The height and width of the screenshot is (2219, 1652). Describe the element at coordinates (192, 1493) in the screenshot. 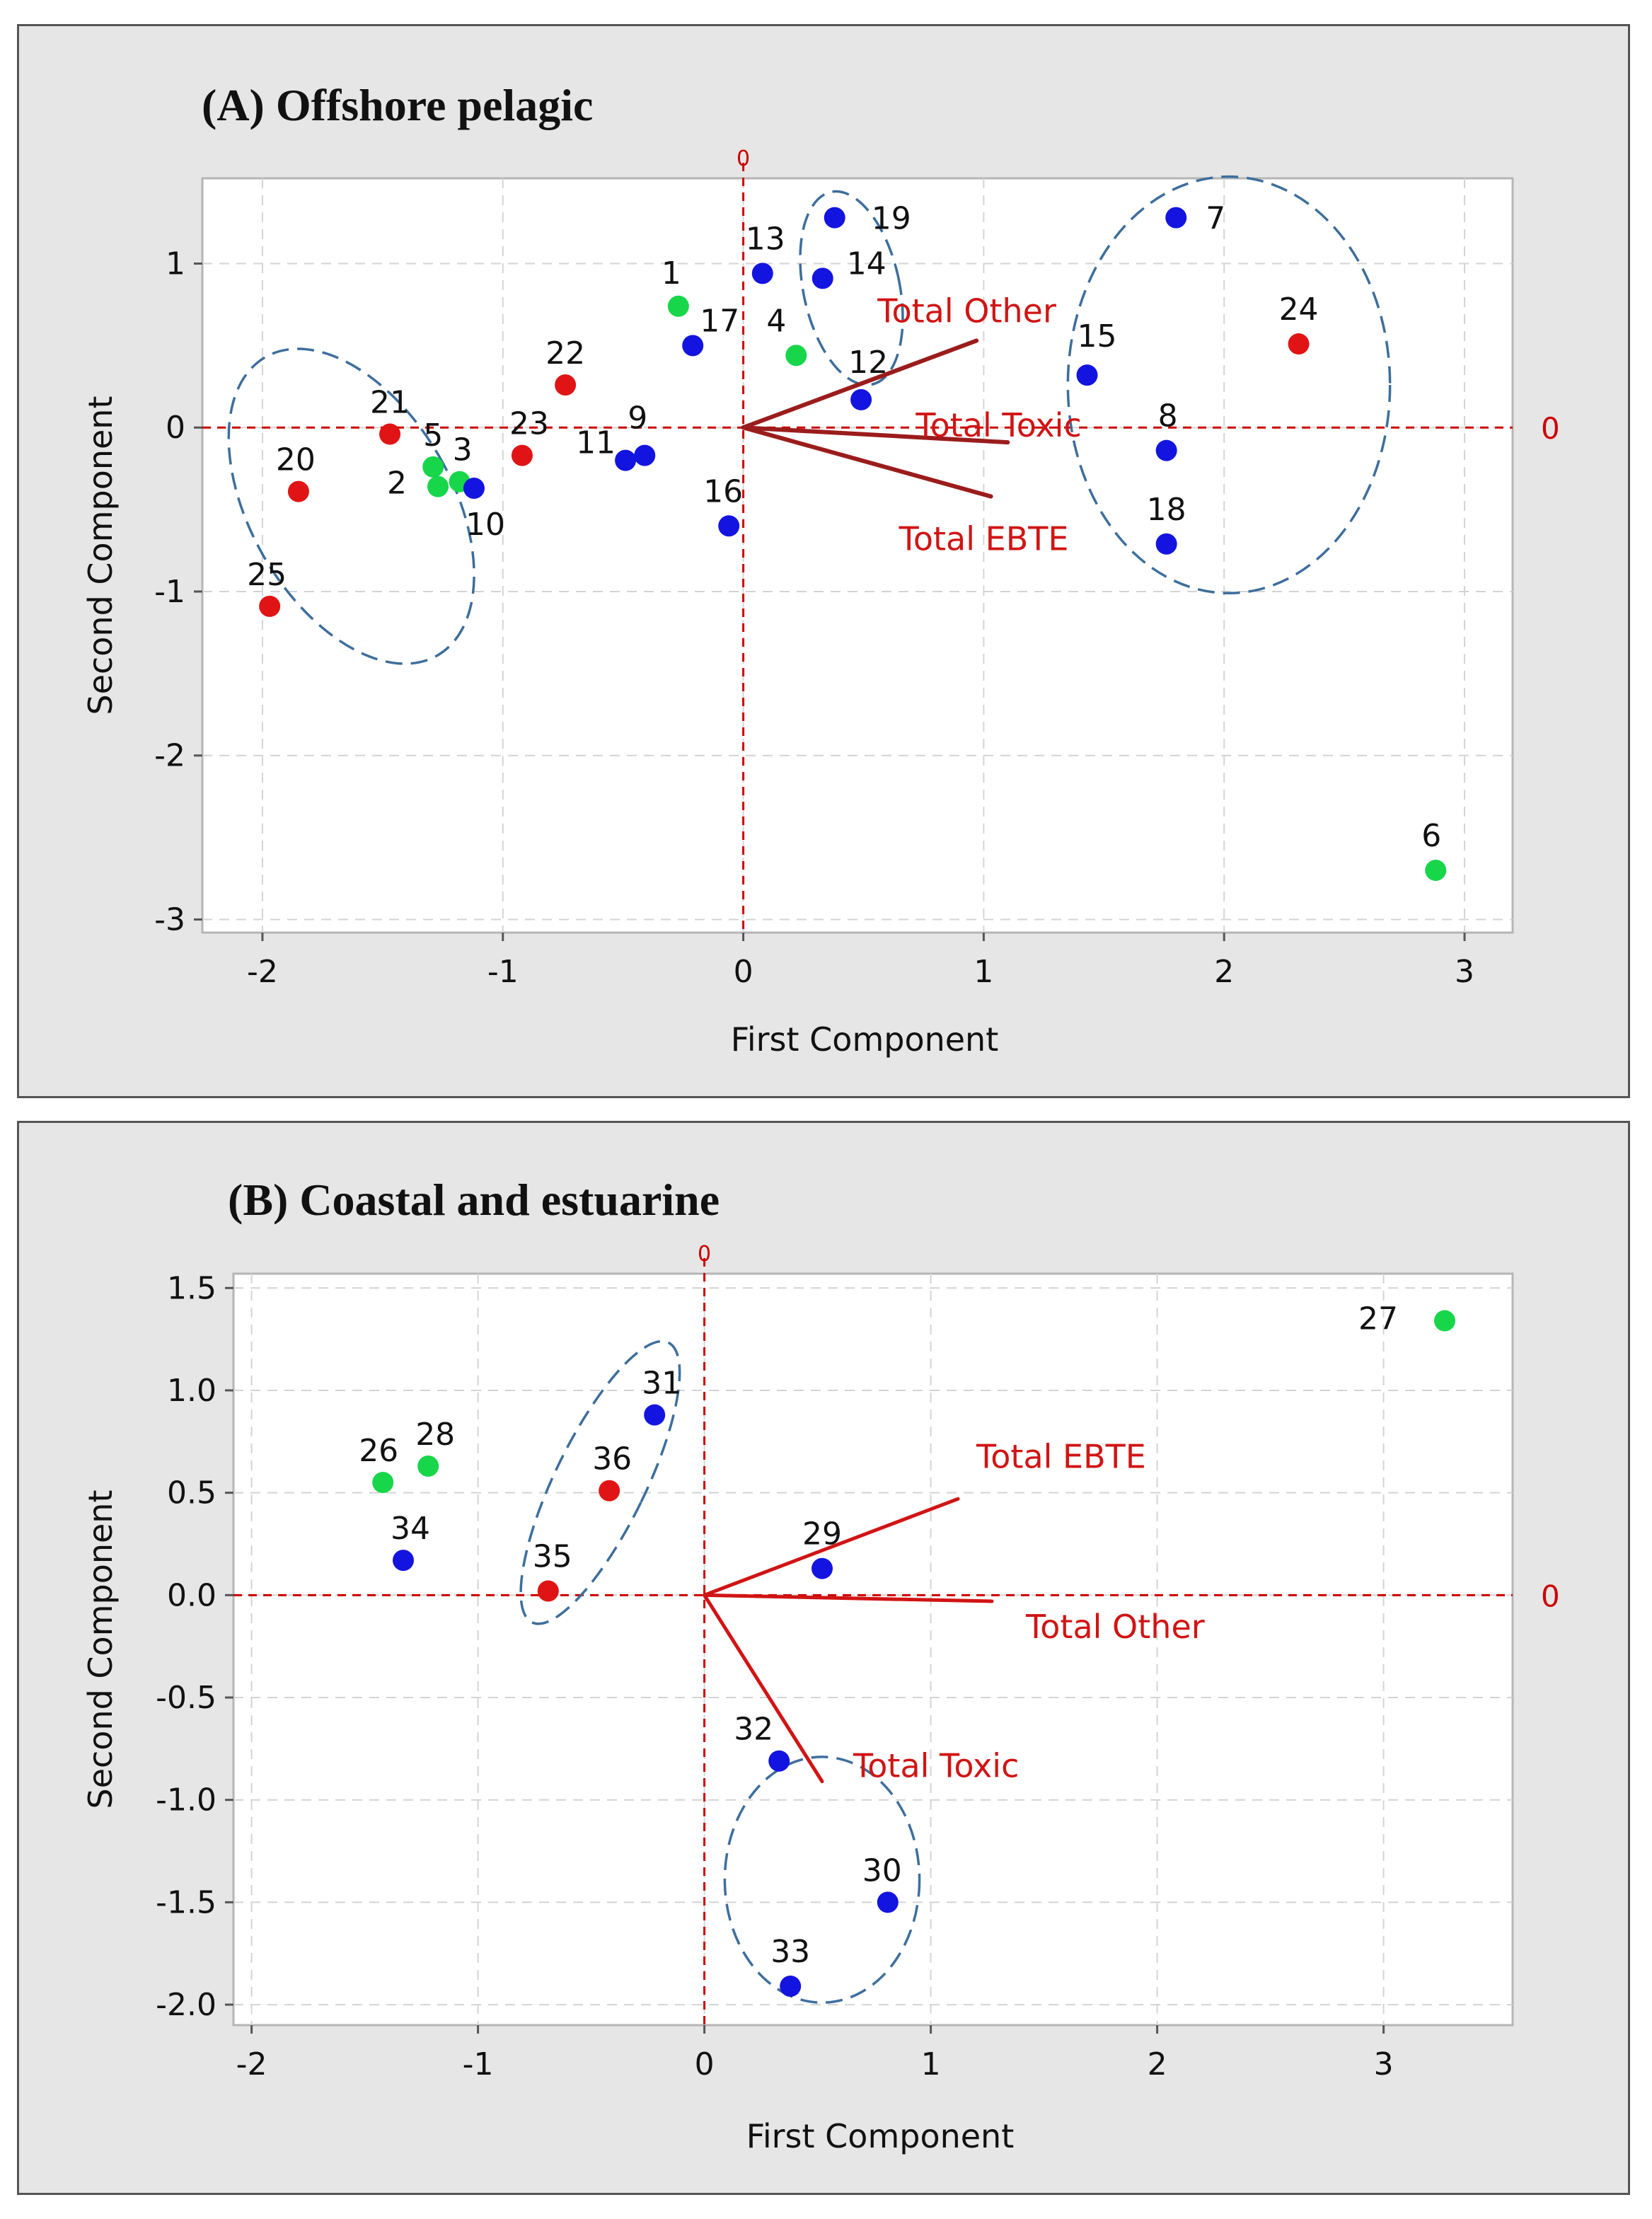

I see `y-tick-label: 0.5` at that location.